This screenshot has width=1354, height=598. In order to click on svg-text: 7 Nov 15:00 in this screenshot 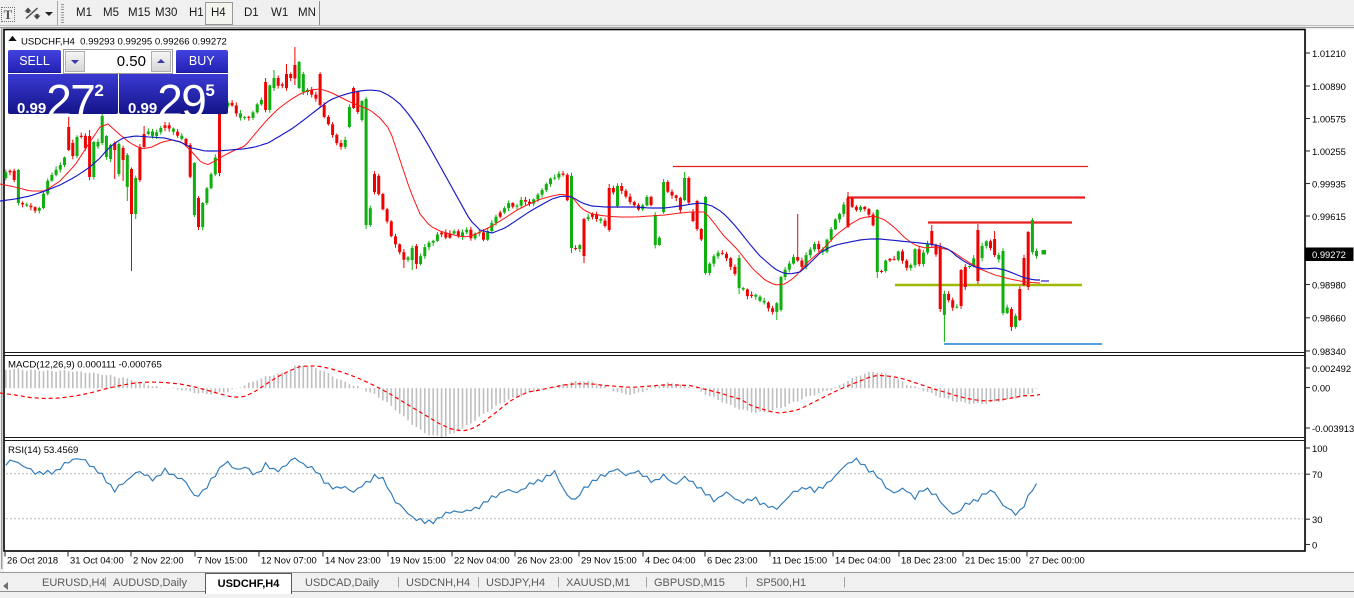, I will do `click(222, 560)`.